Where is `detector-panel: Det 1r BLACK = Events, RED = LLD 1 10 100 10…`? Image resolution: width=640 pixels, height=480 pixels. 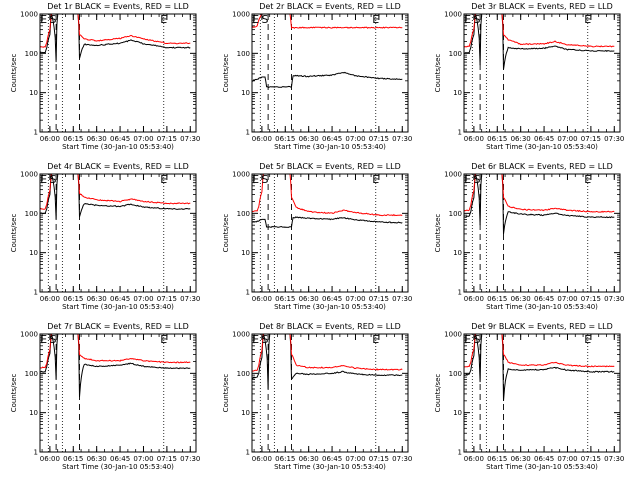 detector-panel: Det 1r BLACK = Events, RED = LLD 1 10 100 10… is located at coordinates (105, 76).